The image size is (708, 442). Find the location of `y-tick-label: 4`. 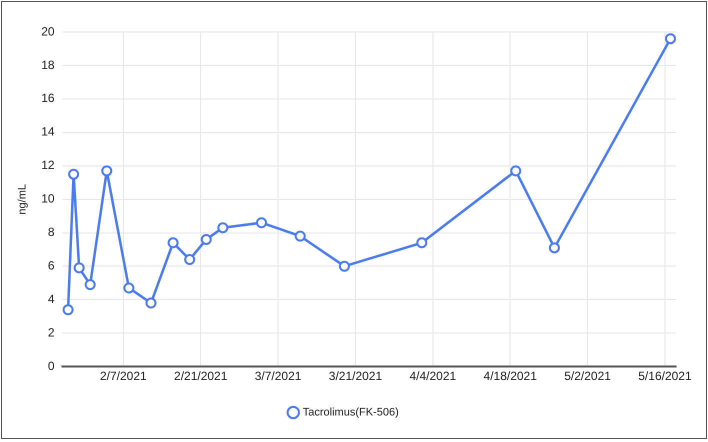

y-tick-label: 4 is located at coordinates (51, 299).